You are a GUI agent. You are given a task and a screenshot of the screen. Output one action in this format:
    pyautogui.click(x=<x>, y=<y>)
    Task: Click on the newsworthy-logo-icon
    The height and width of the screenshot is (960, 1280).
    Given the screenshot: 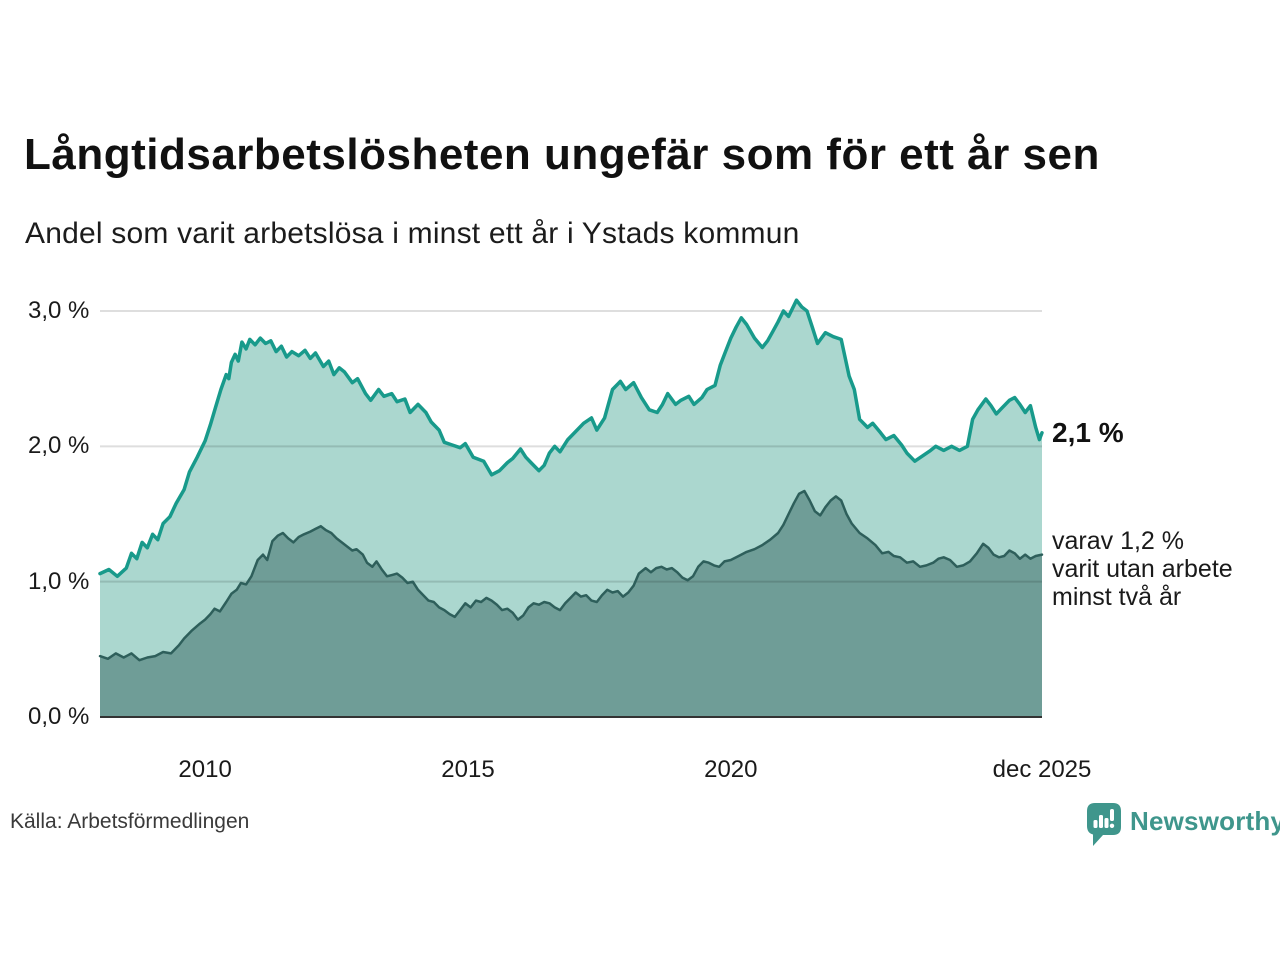 What is the action you would take?
    pyautogui.click(x=1104, y=824)
    